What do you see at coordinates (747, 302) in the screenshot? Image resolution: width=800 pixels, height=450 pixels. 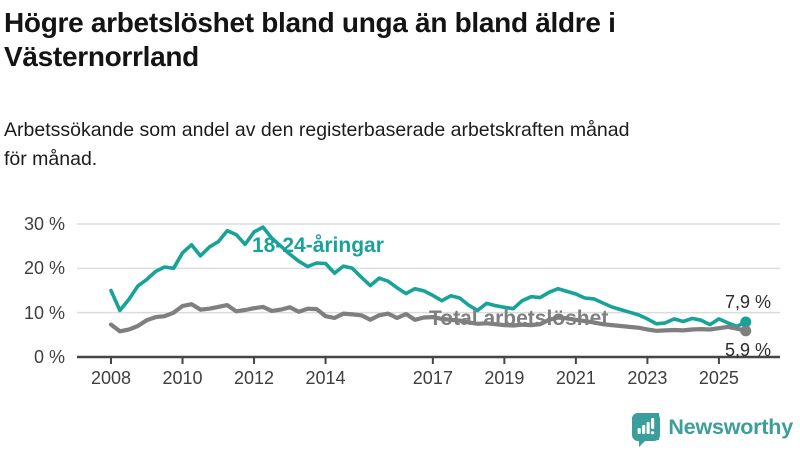 I see `end-value-label-18-24: 7,9 %` at bounding box center [747, 302].